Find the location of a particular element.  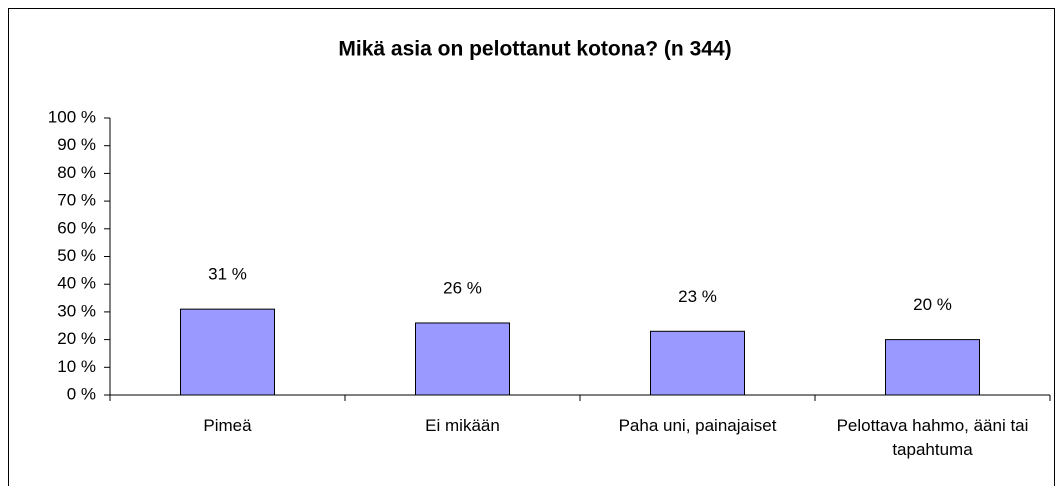

x-tick-label: Pimeä is located at coordinates (227, 425).